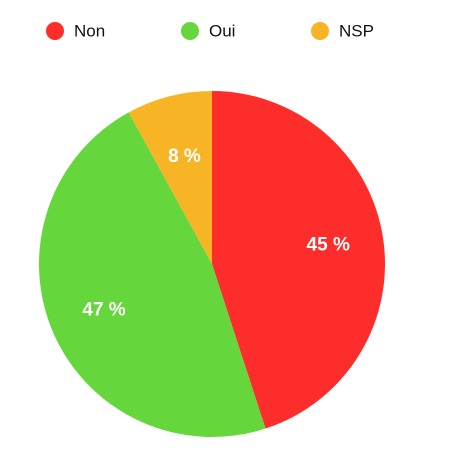 Image resolution: width=454 pixels, height=456 pixels. I want to click on legend-label: Non, so click(89, 30).